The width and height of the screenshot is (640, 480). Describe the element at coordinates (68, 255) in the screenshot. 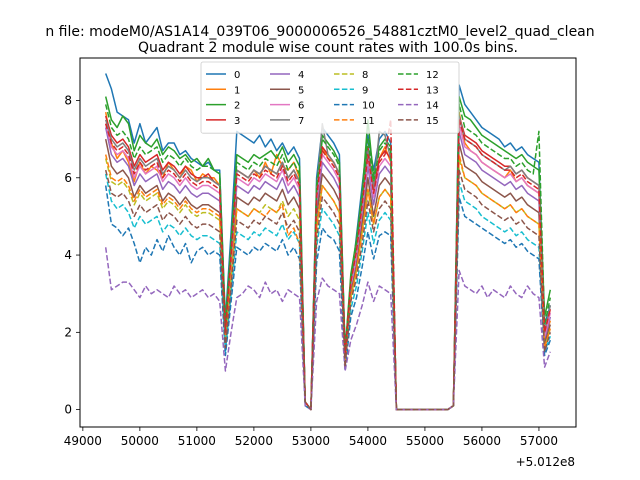

I see `y-tick-label: 4` at that location.